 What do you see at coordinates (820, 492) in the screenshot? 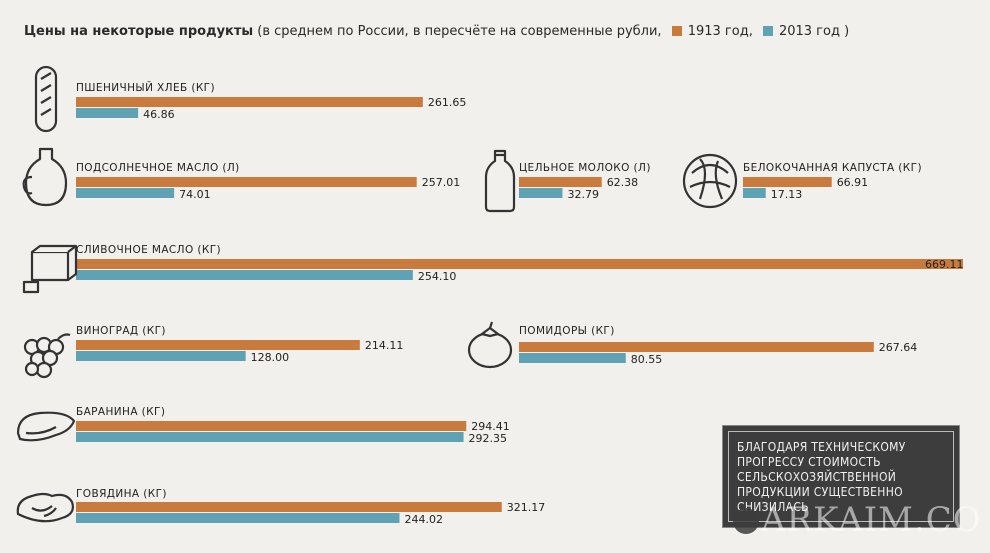
I see `note-line: ПРОДУКЦИИ СУЩЕСТВЕННО` at bounding box center [820, 492].